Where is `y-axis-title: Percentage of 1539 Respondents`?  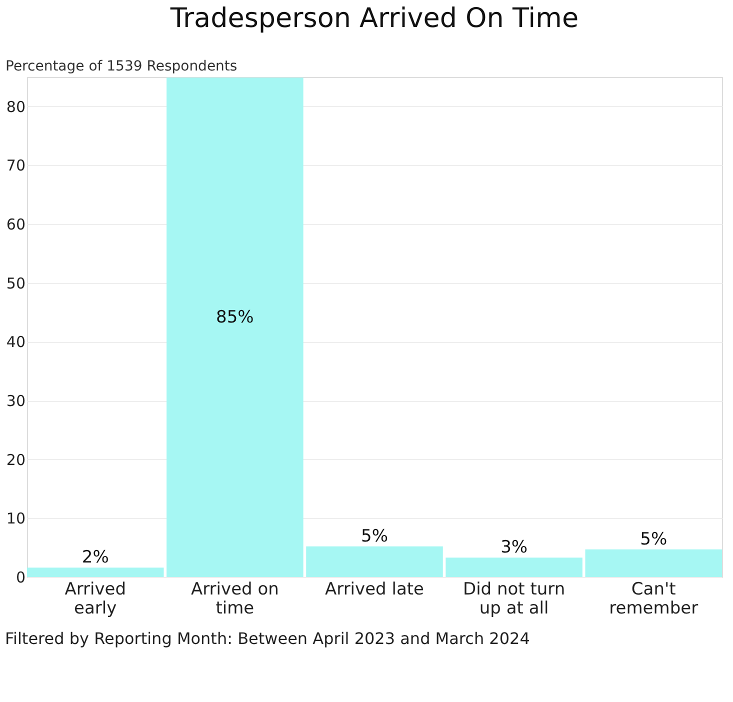
y-axis-title: Percentage of 1539 Respondents is located at coordinates (122, 66).